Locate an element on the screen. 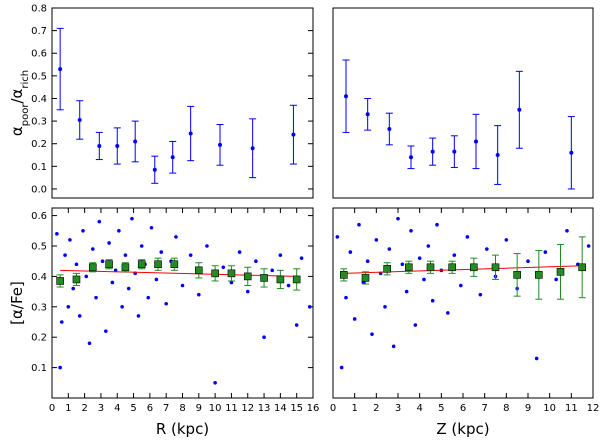 The width and height of the screenshot is (600, 441). y-axis-label-part: [α/Fe] is located at coordinates (17, 303).